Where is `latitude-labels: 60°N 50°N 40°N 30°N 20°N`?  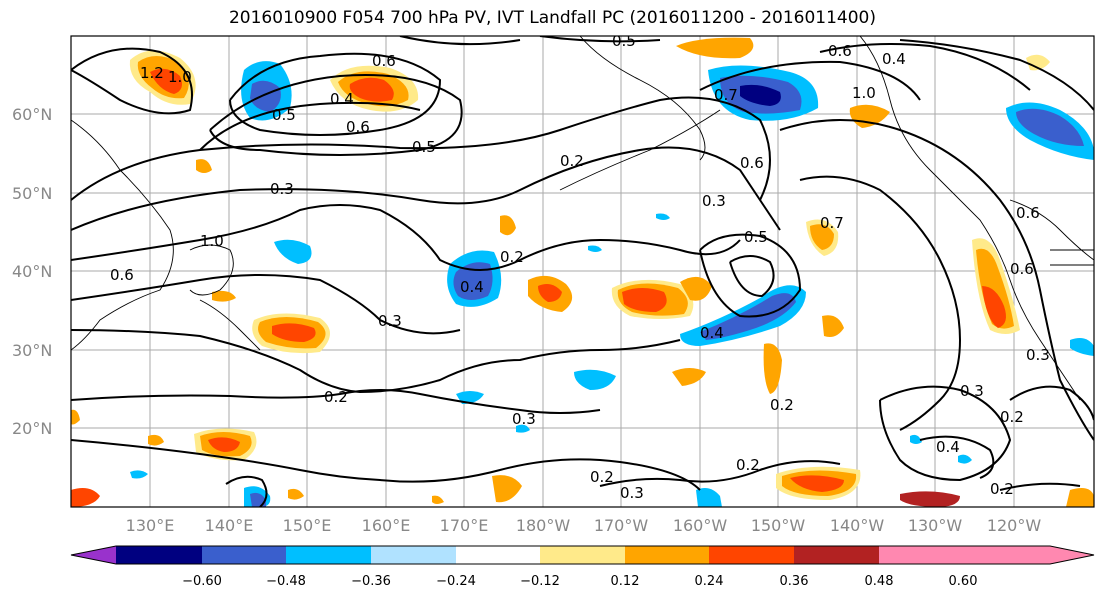 latitude-labels: 60°N 50°N 40°N 30°N 20°N is located at coordinates (32, 271).